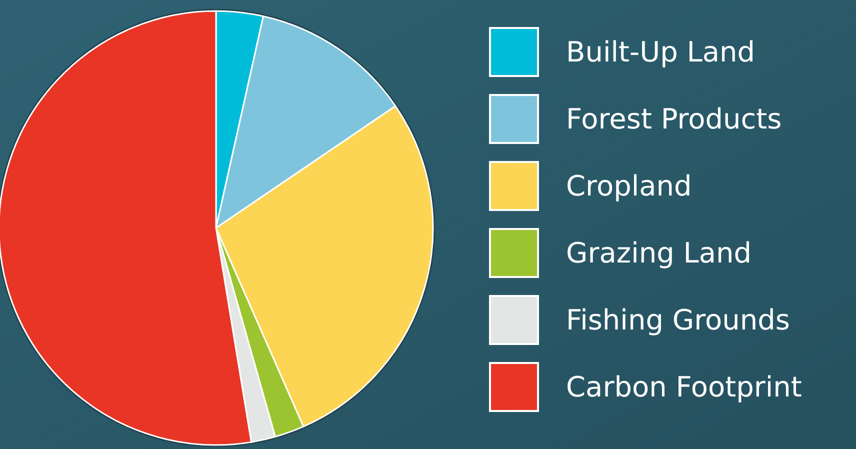  What do you see at coordinates (661, 52) in the screenshot?
I see `legend-label: Built-Up Land` at bounding box center [661, 52].